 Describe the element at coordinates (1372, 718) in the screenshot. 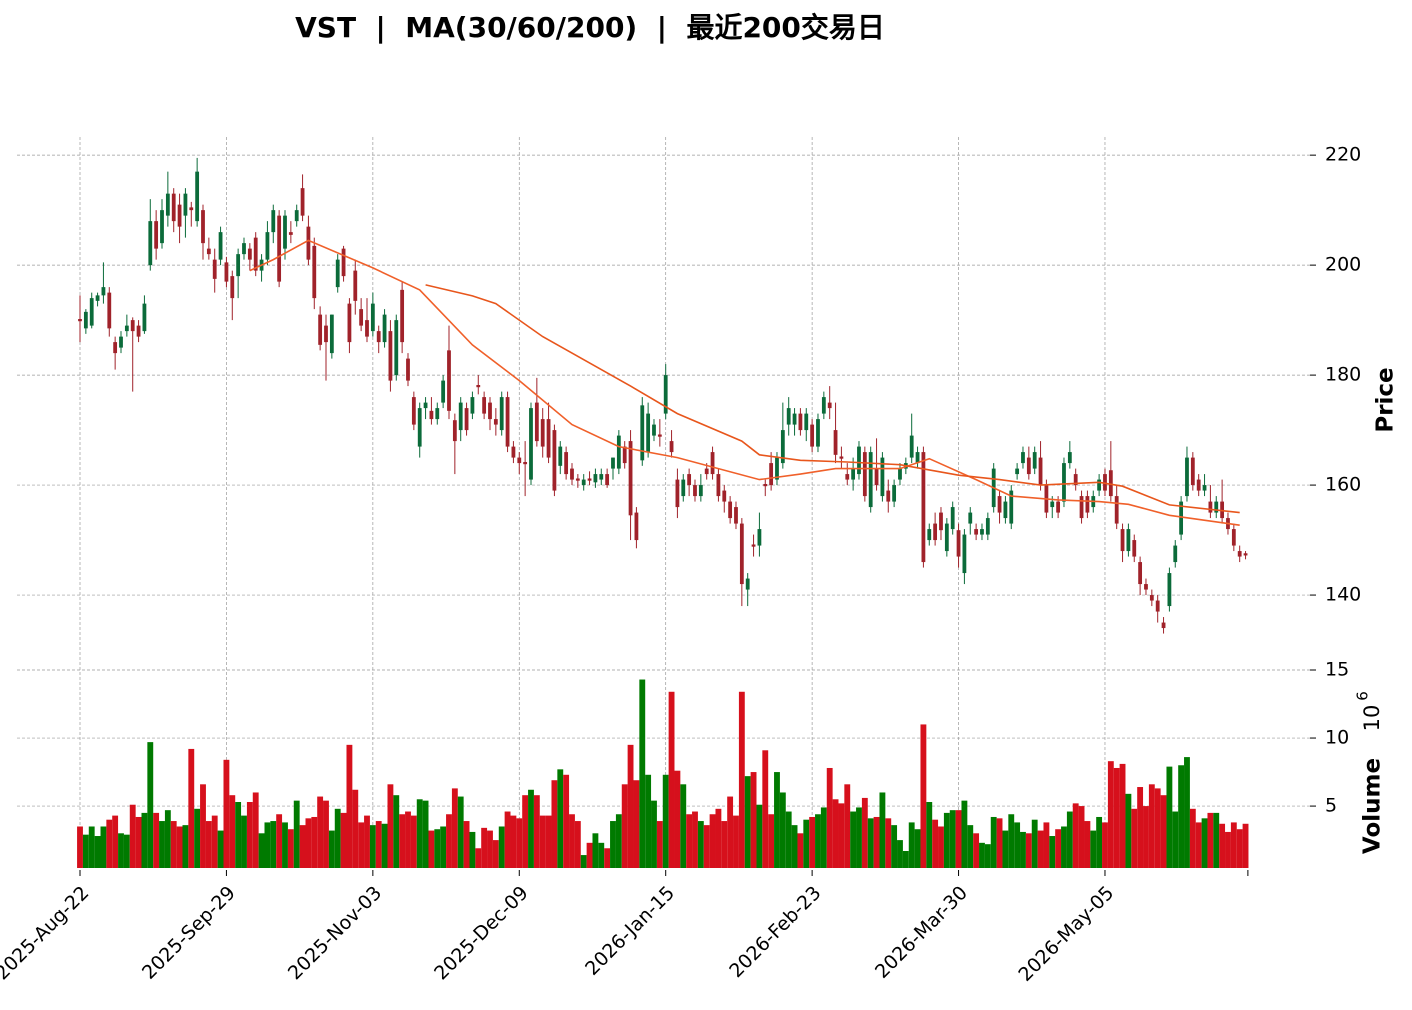

I see `volume-offset-base: 10` at that location.